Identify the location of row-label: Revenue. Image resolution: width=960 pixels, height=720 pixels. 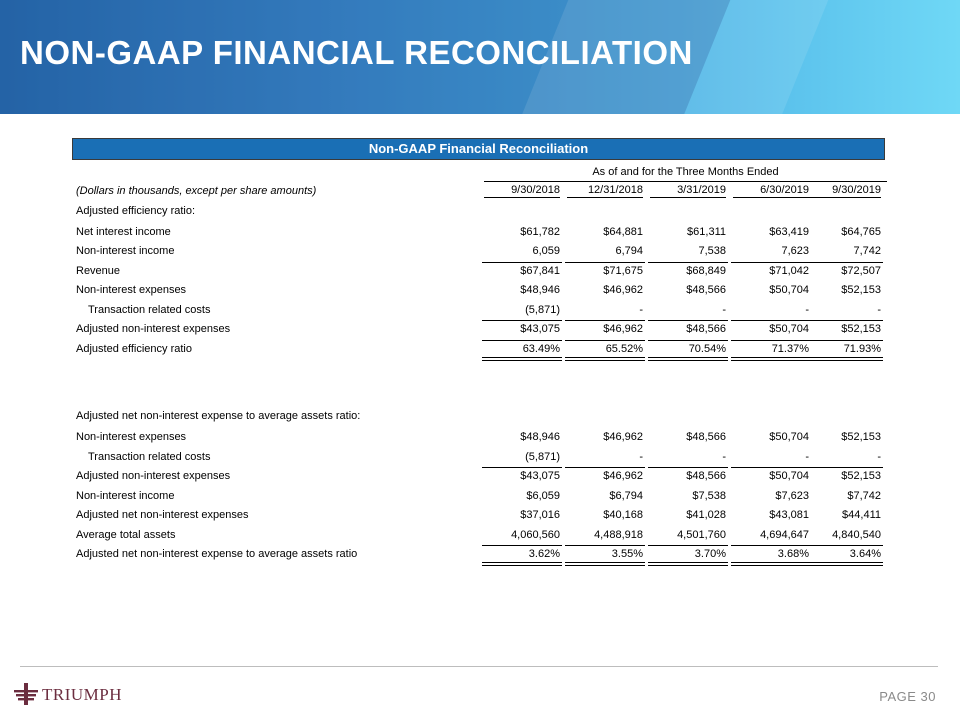
(98, 270).